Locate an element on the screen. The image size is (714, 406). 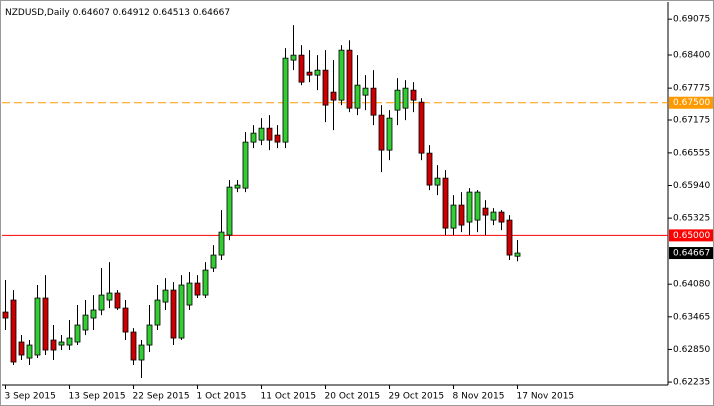
y-tick-label: 0.65325 is located at coordinates (691, 219).